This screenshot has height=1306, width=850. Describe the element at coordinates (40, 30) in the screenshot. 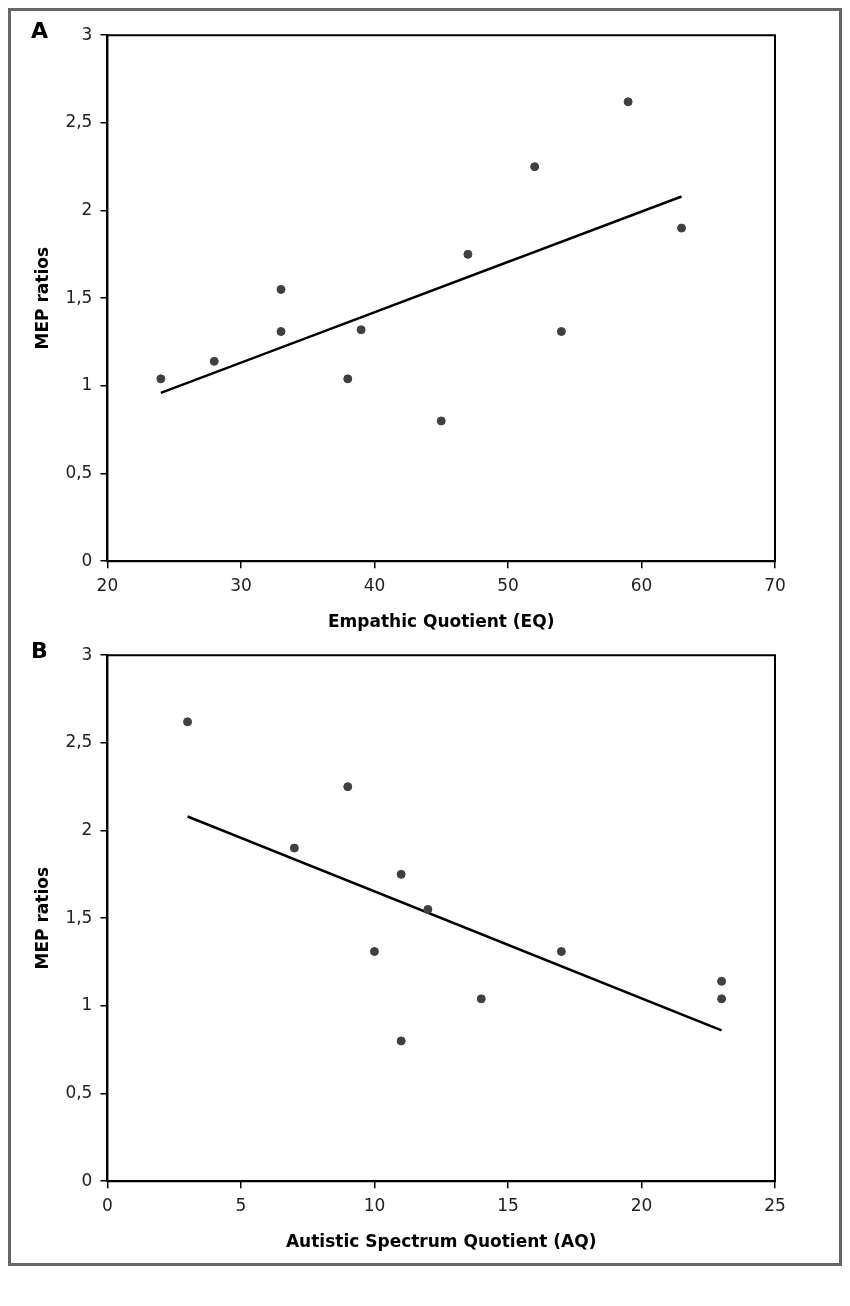

I see `chart-title: A` at that location.